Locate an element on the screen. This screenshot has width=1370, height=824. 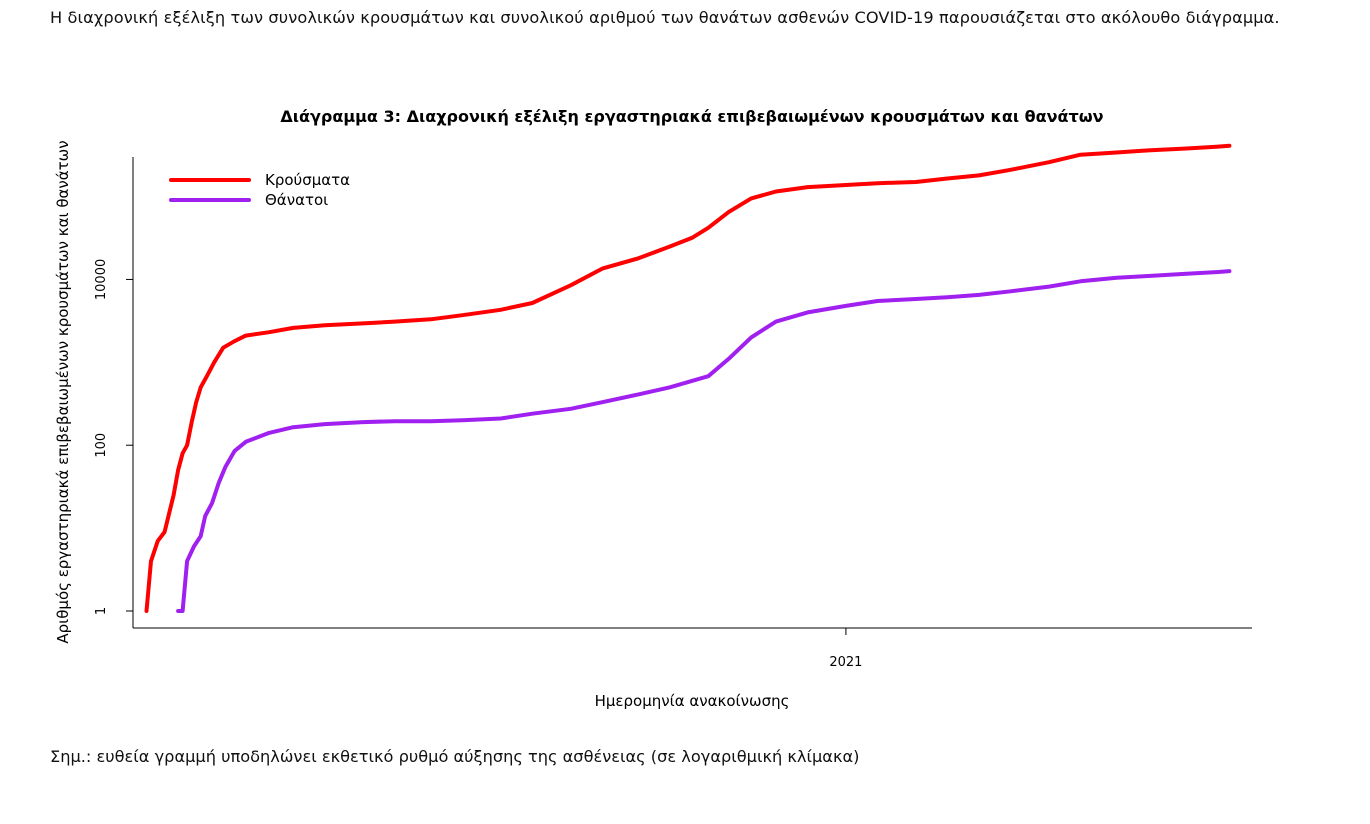
y-tick-label: 100 is located at coordinates (101, 445).